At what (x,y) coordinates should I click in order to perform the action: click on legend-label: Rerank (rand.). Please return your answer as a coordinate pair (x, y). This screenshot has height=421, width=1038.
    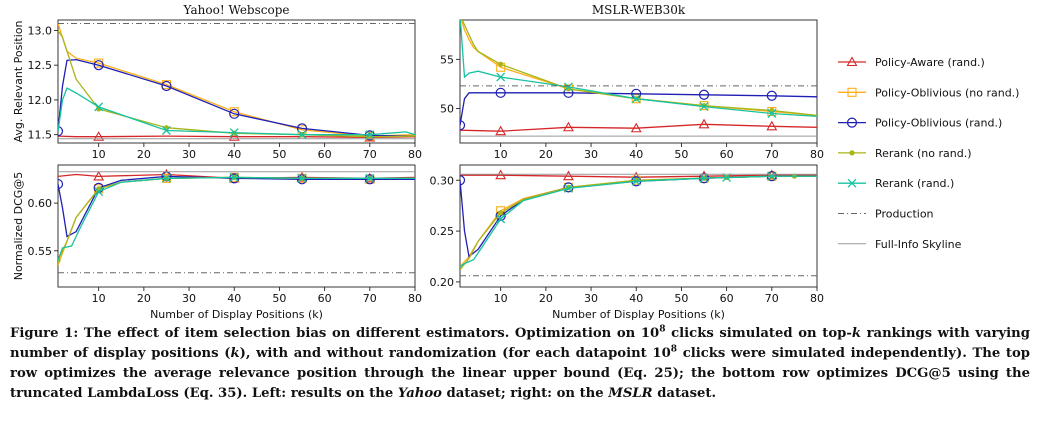
    Looking at the image, I should click on (914, 183).